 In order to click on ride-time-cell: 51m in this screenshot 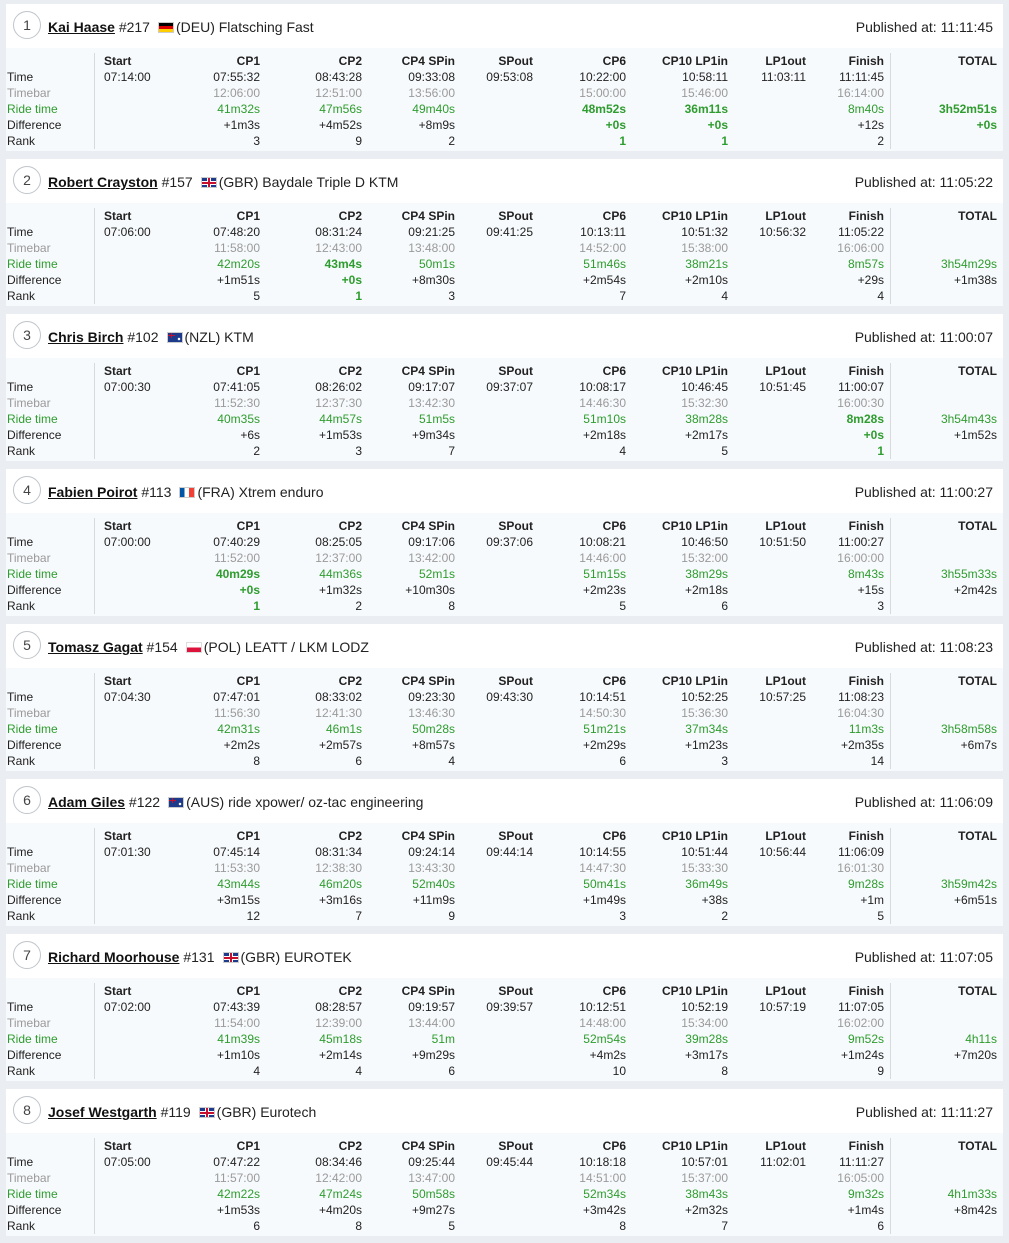, I will do `click(443, 1039)`.